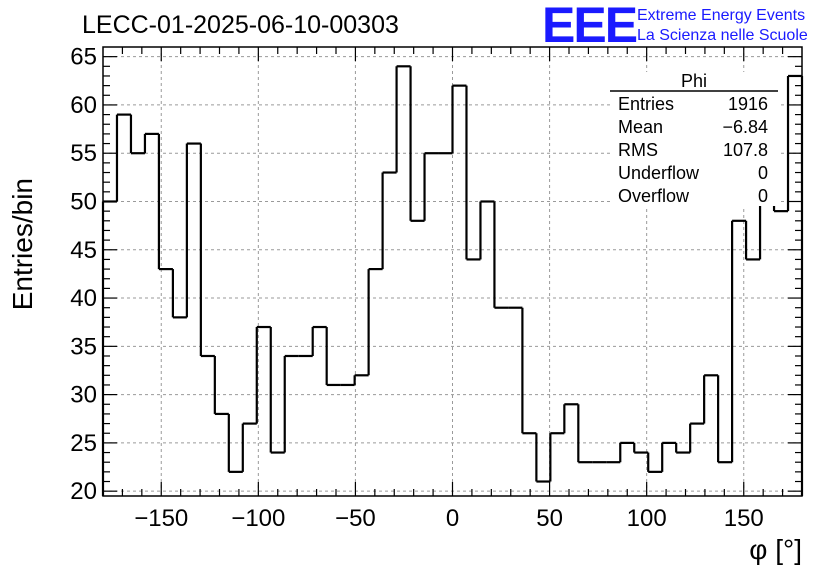 The height and width of the screenshot is (572, 836). Describe the element at coordinates (589, 26) in the screenshot. I see `eee-logo: EEE` at that location.